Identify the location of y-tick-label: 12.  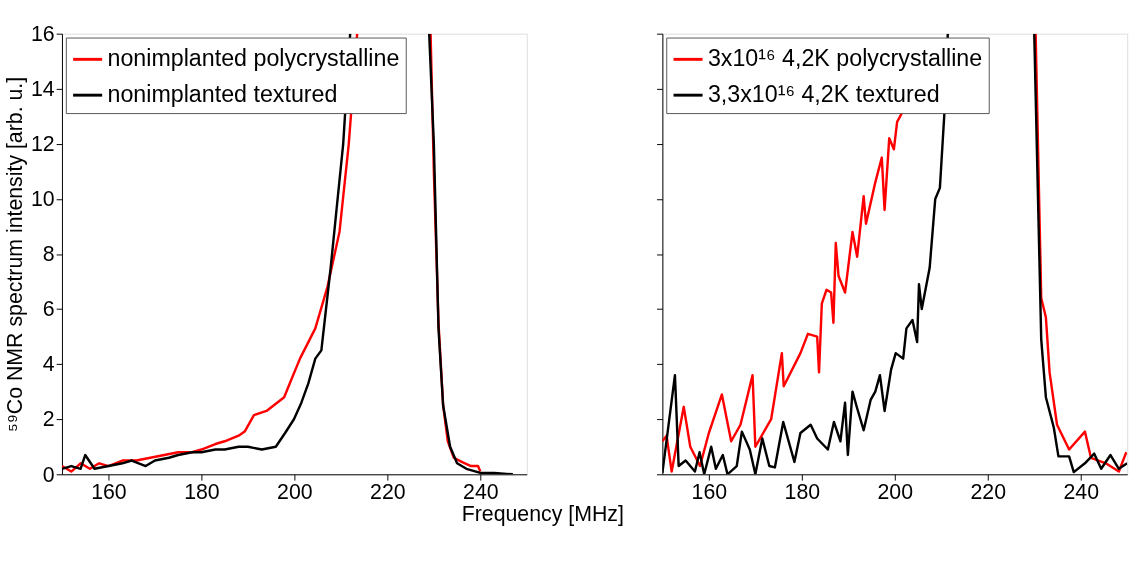
(43, 144).